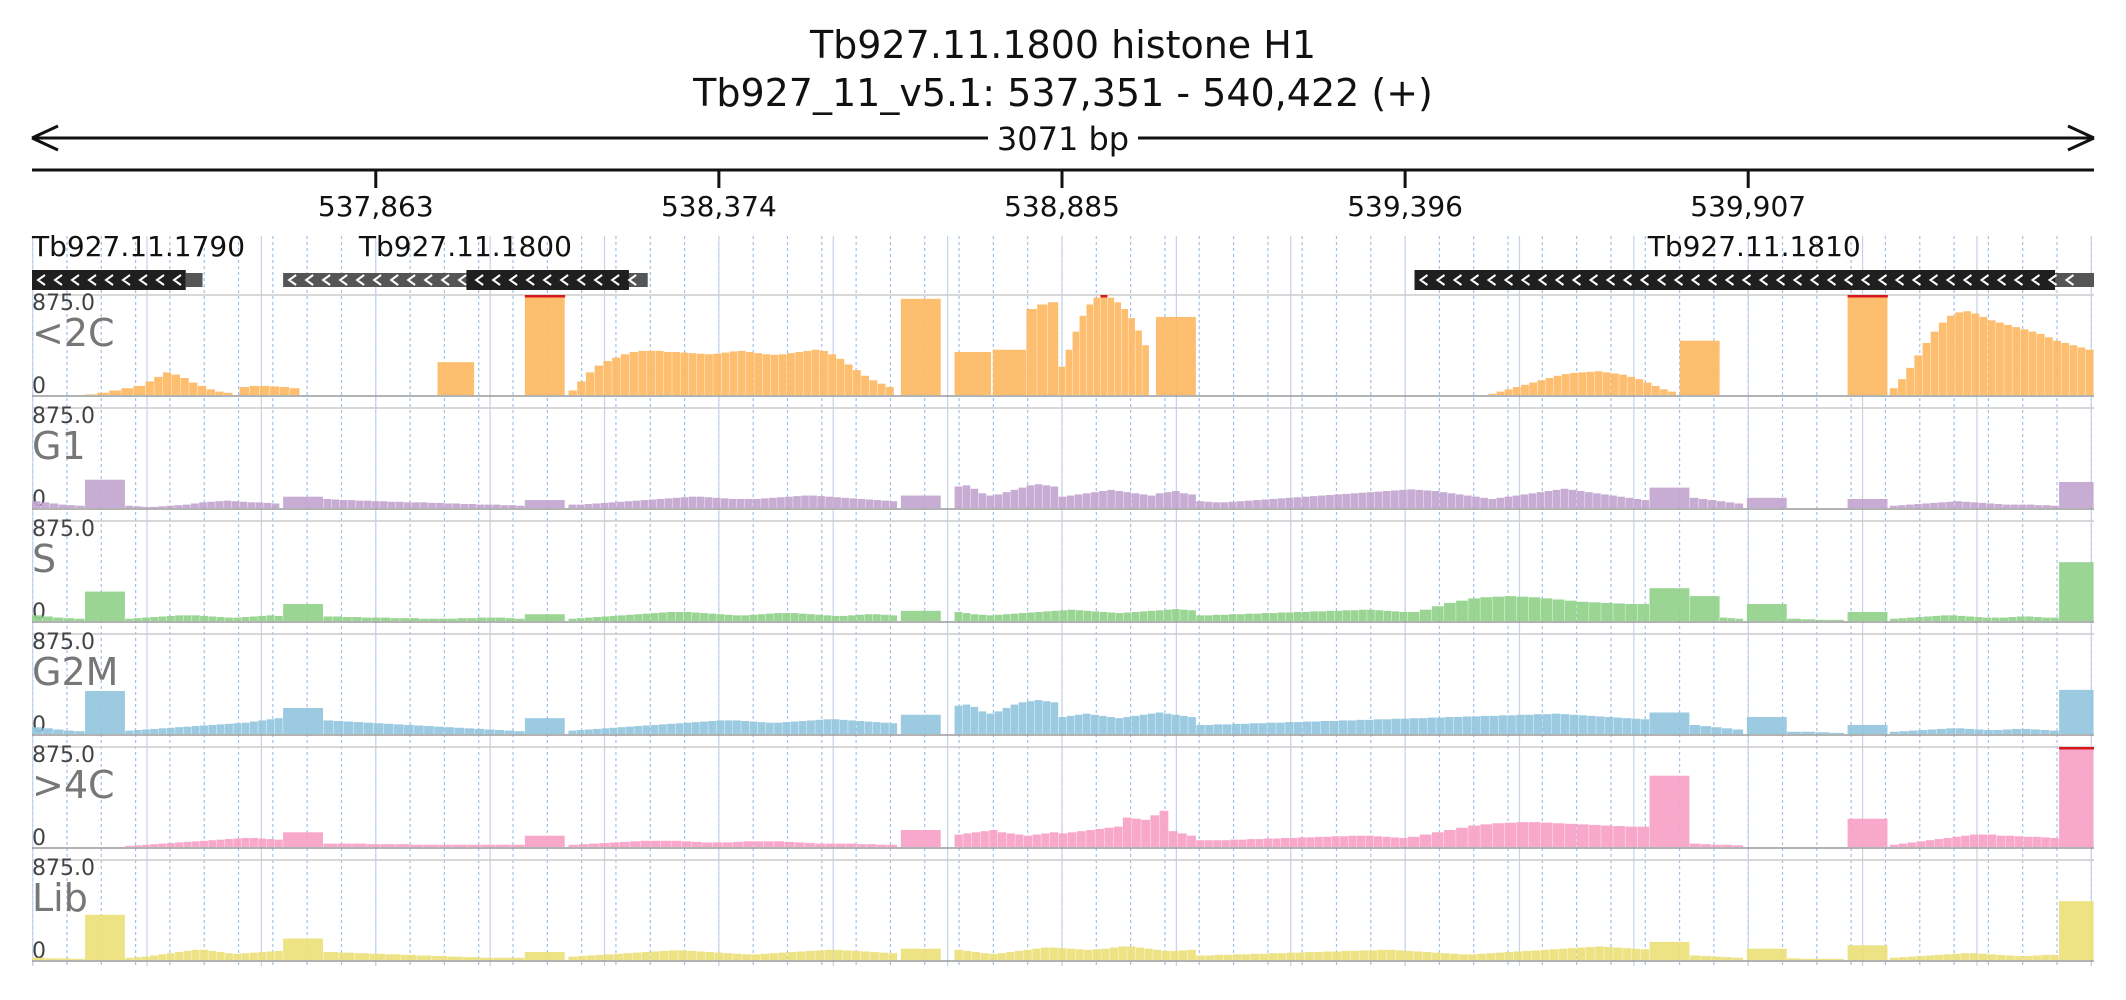  I want to click on span-ruler: 3071 bp, so click(1063, 139).